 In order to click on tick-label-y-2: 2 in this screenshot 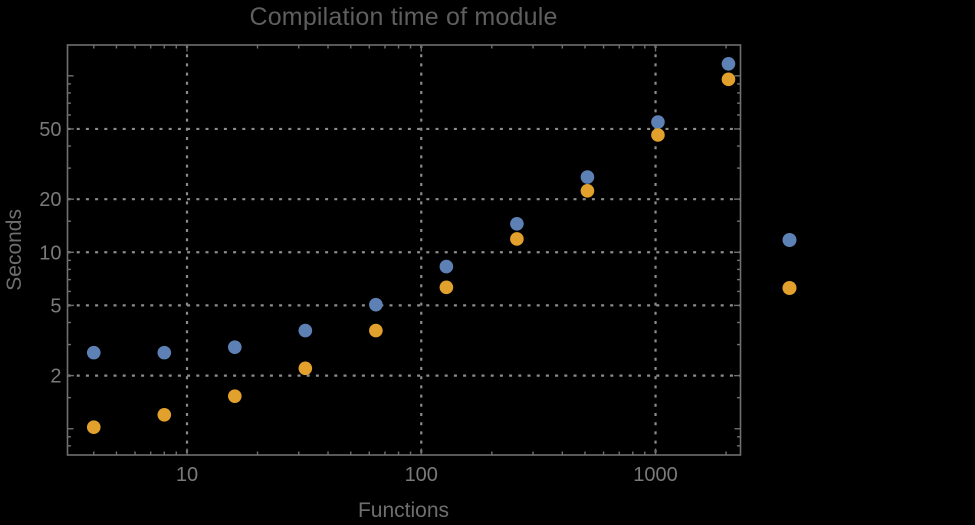, I will do `click(55, 377)`.